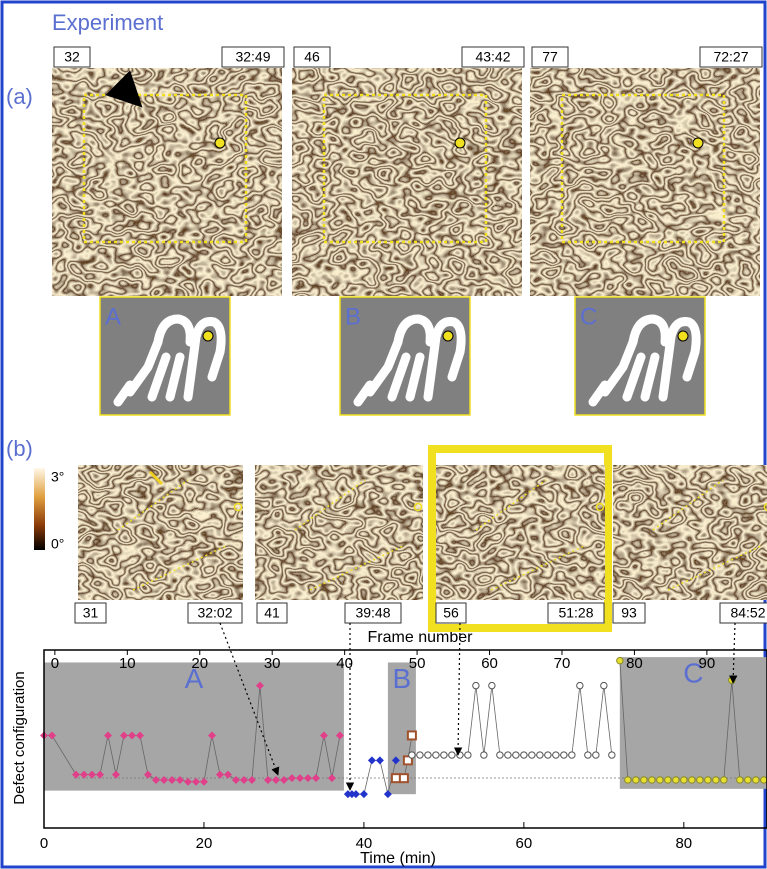  I want to click on x2-tick-label: 80, so click(634, 663).